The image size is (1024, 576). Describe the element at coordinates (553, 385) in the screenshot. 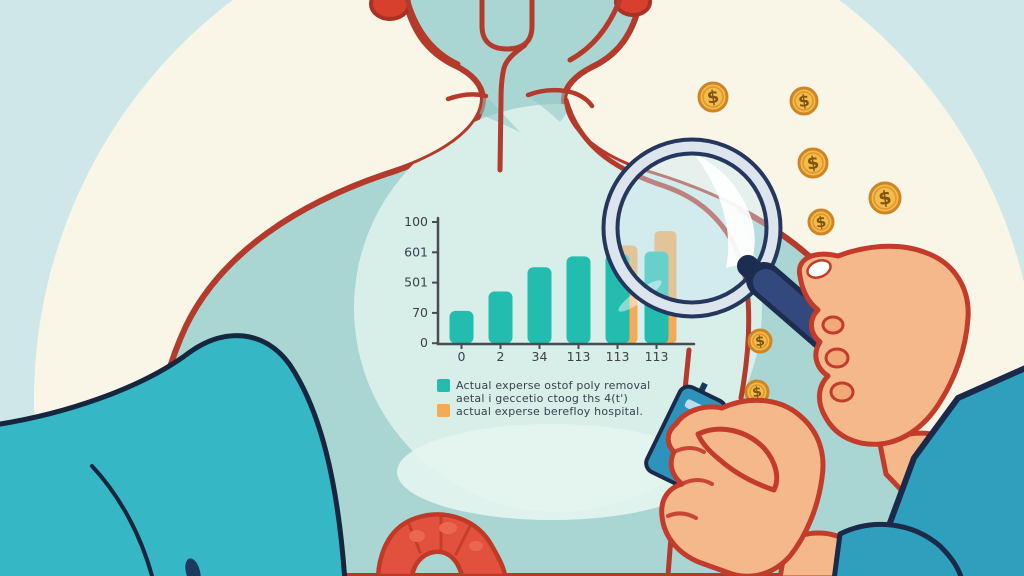

I see `legend-line-1: Actual experse ostof poly removal` at that location.